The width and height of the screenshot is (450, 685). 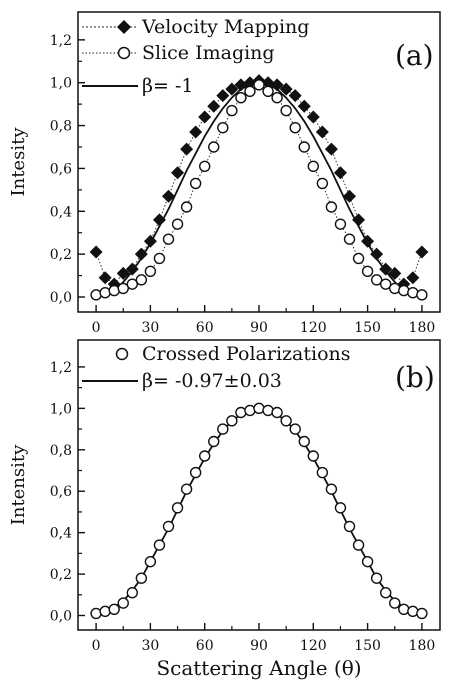 What do you see at coordinates (150, 646) in the screenshot?
I see `x-tick-label-b-1: 30` at bounding box center [150, 646].